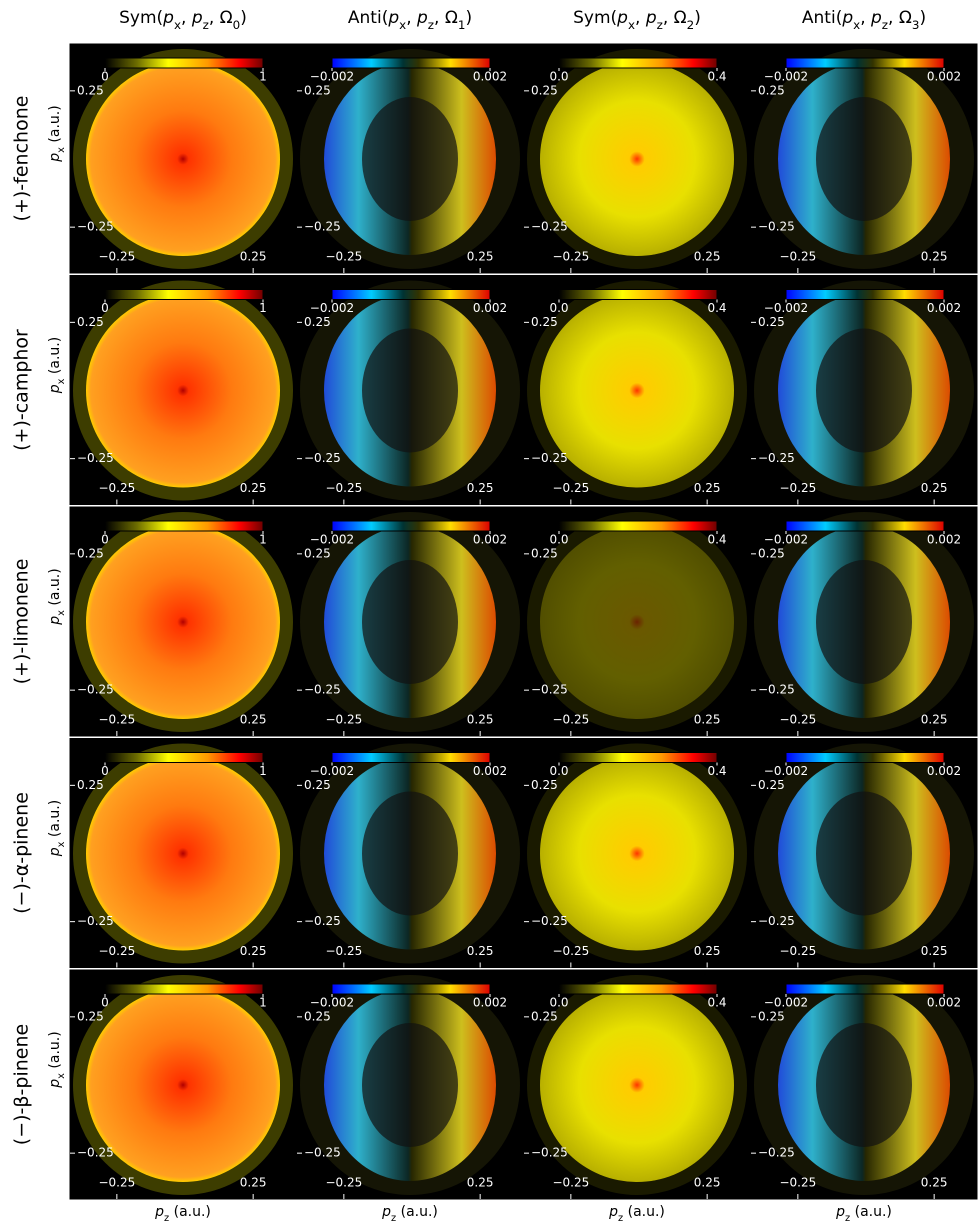 The image size is (980, 1231). Describe the element at coordinates (22, 159) in the screenshot. I see `row-label: (+)-fenchone` at that location.